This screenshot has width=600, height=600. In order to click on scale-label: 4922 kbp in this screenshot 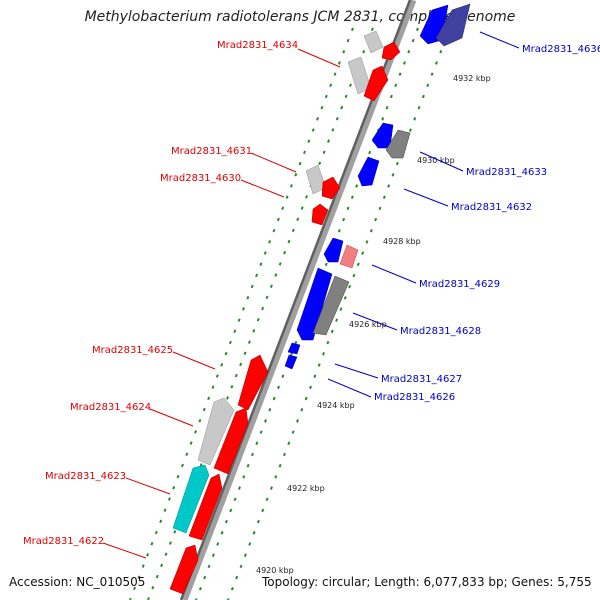, I will do `click(306, 488)`.